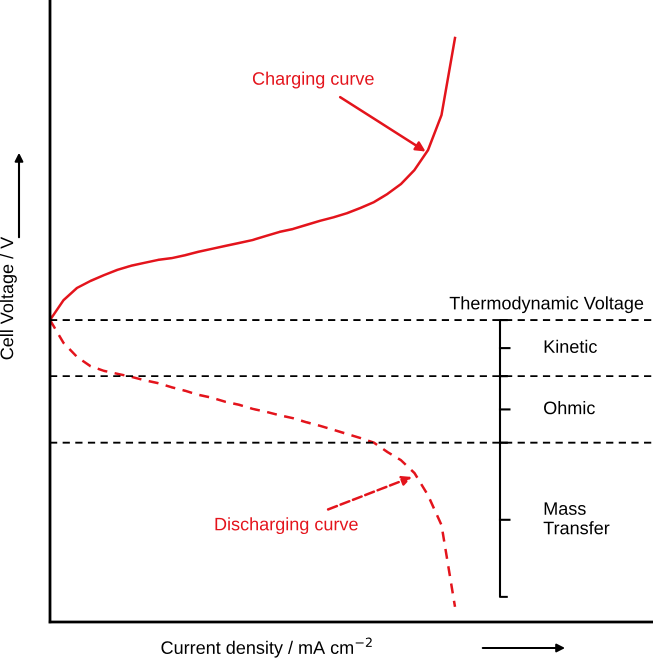  What do you see at coordinates (266, 648) in the screenshot?
I see `x-axis-title: Current density / mA cm$^{−2}$` at bounding box center [266, 648].